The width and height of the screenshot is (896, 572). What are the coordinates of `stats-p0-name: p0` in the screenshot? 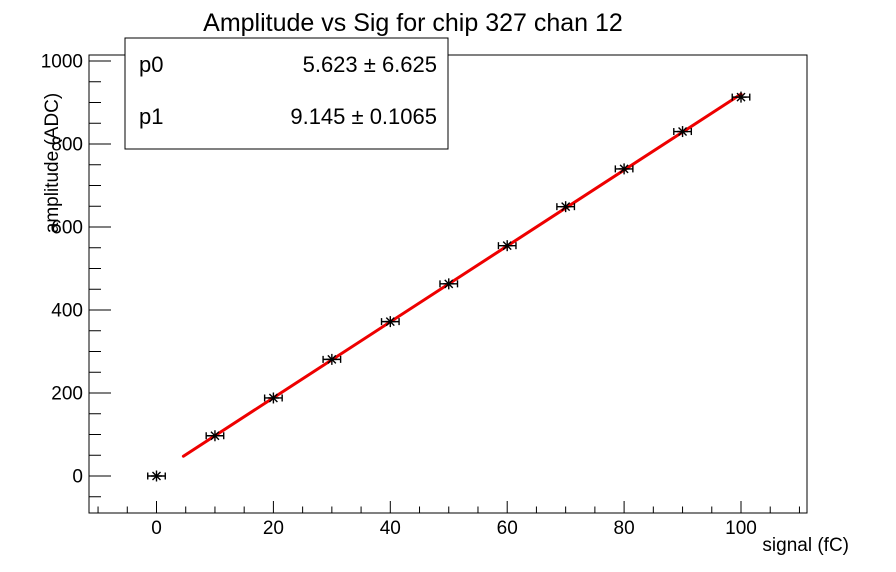 It's located at (151, 64).